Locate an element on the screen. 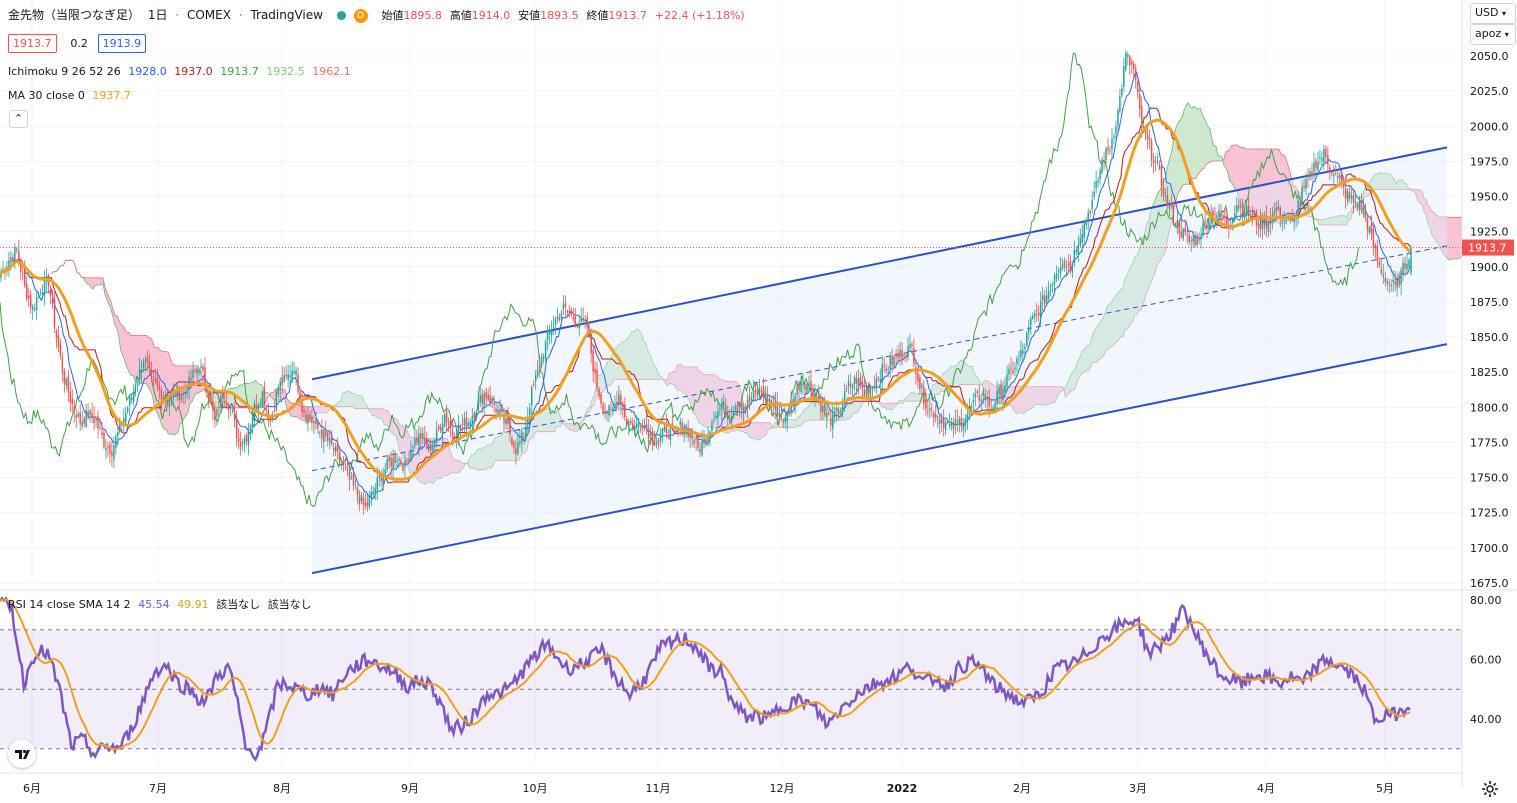 Image resolution: width=1517 pixels, height=803 pixels. chevron-down-icon: ▾ is located at coordinates (1507, 34).